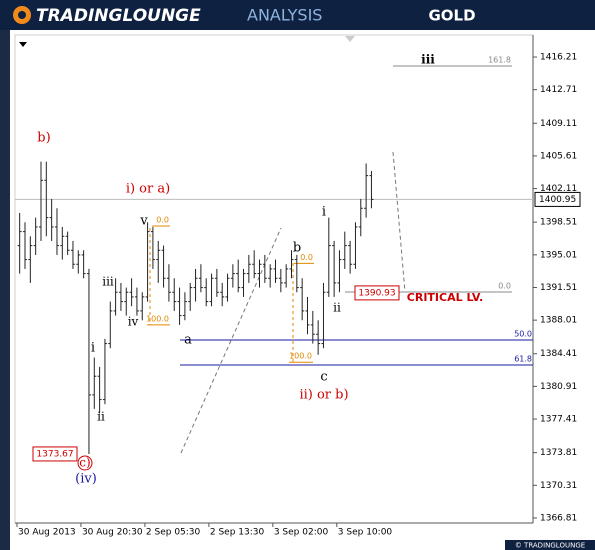 The image size is (595, 550). I want to click on x-tick-label: 30 Aug 2013, so click(47, 533).